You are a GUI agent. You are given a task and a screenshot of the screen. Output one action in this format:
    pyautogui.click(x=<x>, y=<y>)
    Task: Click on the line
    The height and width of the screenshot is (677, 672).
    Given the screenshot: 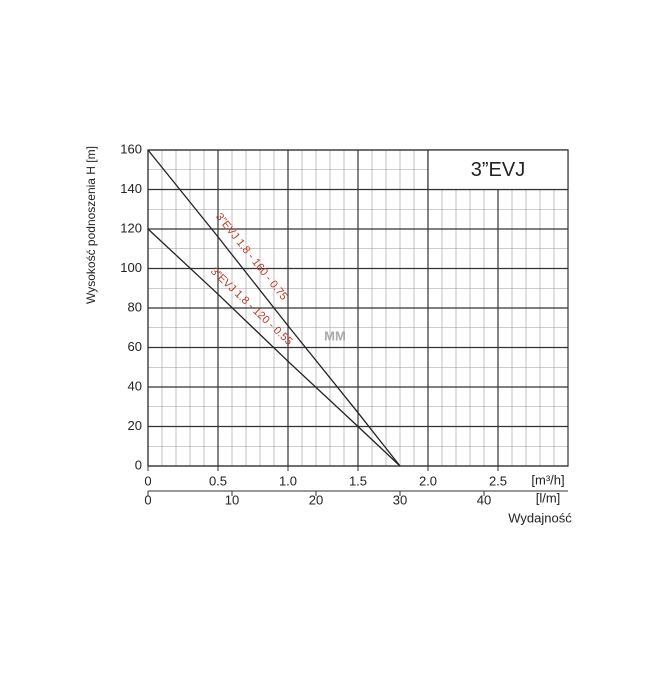 What is the action you would take?
    pyautogui.click(x=274, y=347)
    